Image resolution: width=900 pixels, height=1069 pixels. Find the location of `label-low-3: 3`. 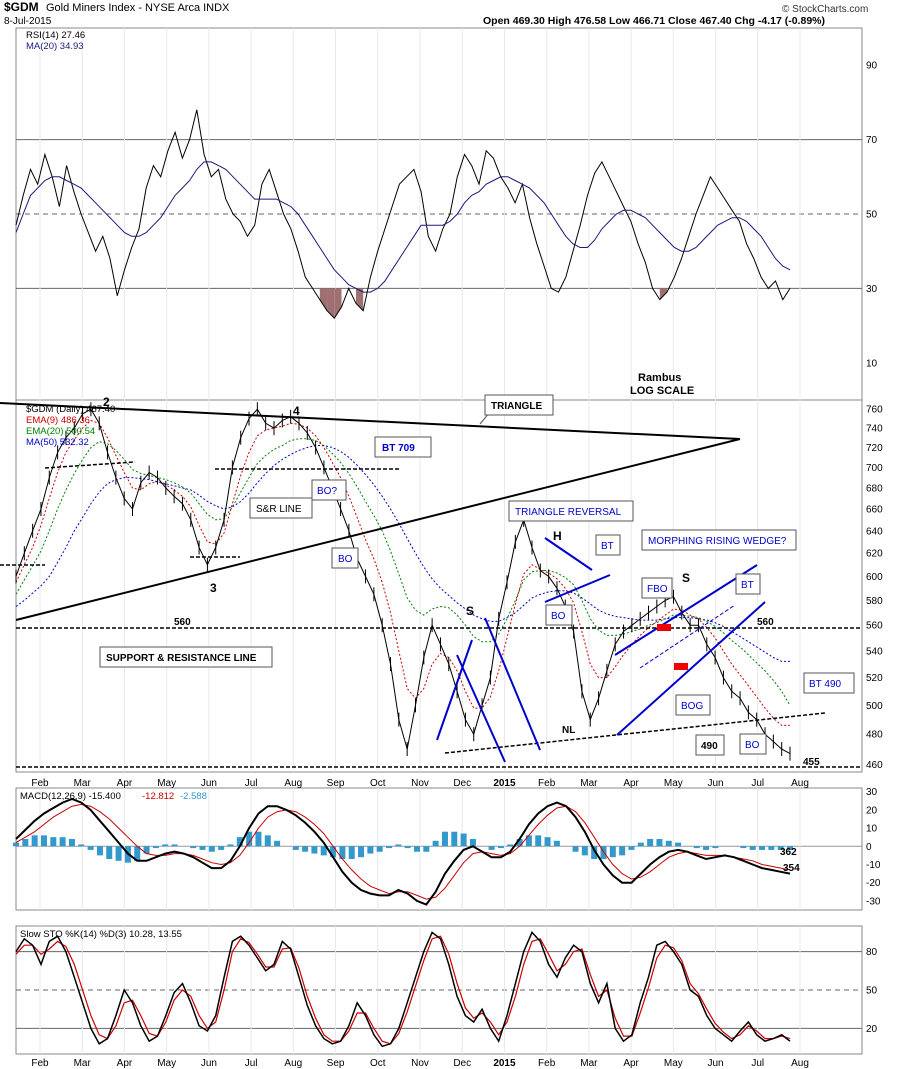

label-low-3: 3 is located at coordinates (213, 588).